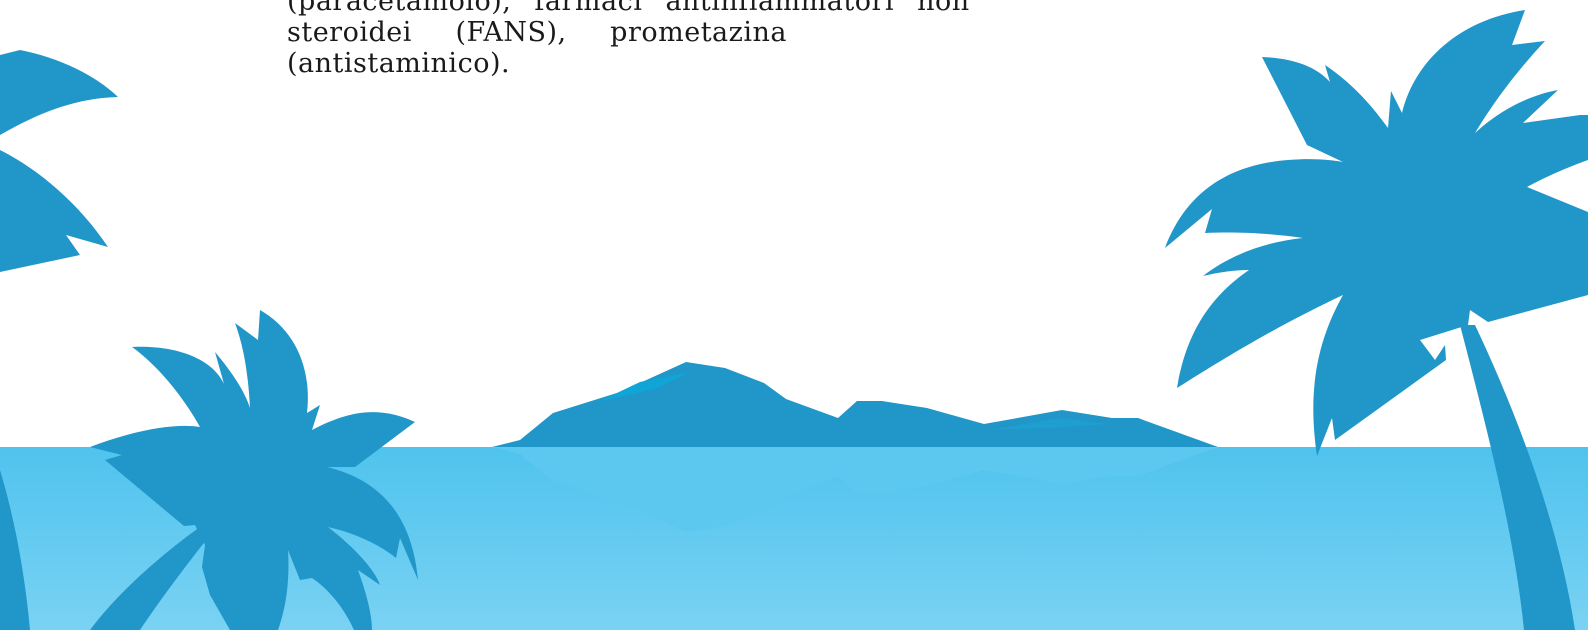 The image size is (1588, 630). I want to click on text-line: (antistaminico)., so click(399, 63).